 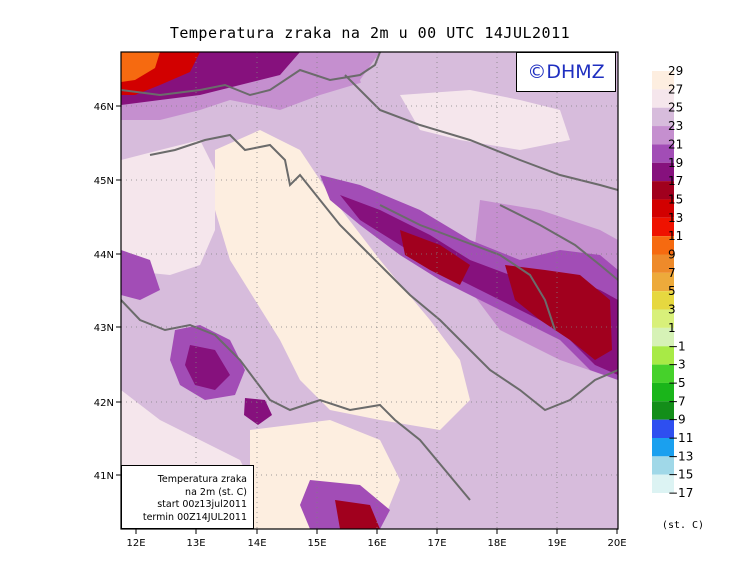 I want to click on lat-label: 43N, so click(x=104, y=328).